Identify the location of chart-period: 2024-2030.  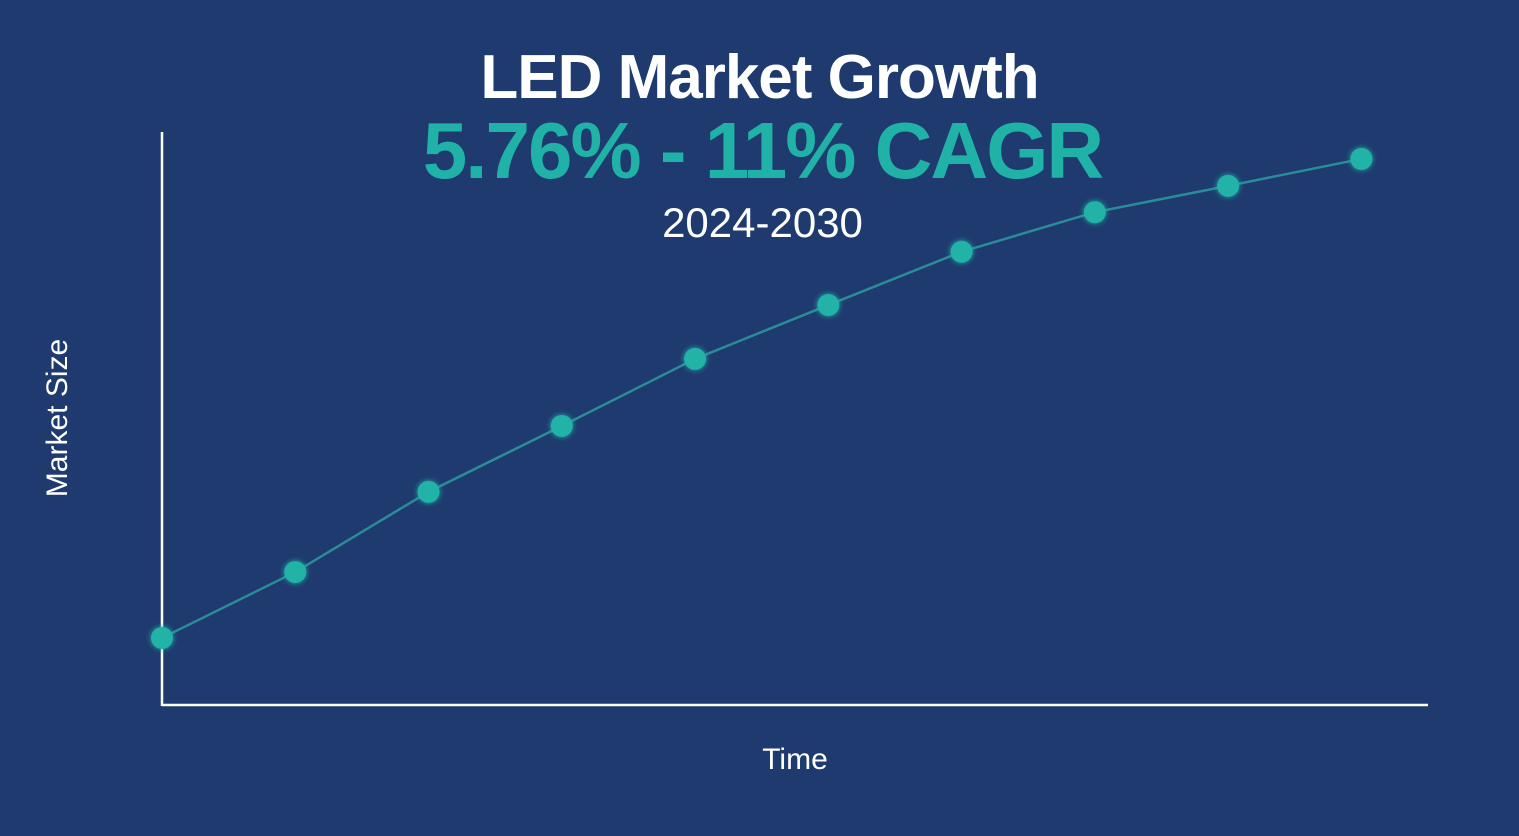
(762, 222).